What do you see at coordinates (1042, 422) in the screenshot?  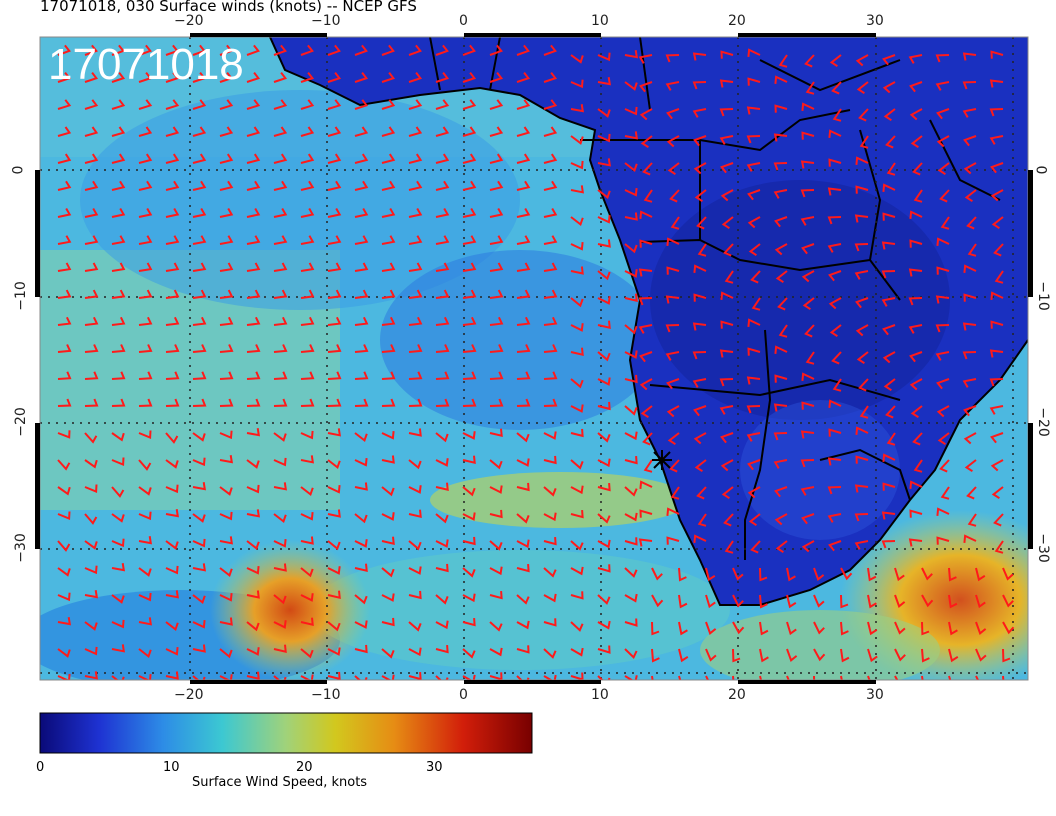 I see `lat-label-right: −20` at bounding box center [1042, 422].